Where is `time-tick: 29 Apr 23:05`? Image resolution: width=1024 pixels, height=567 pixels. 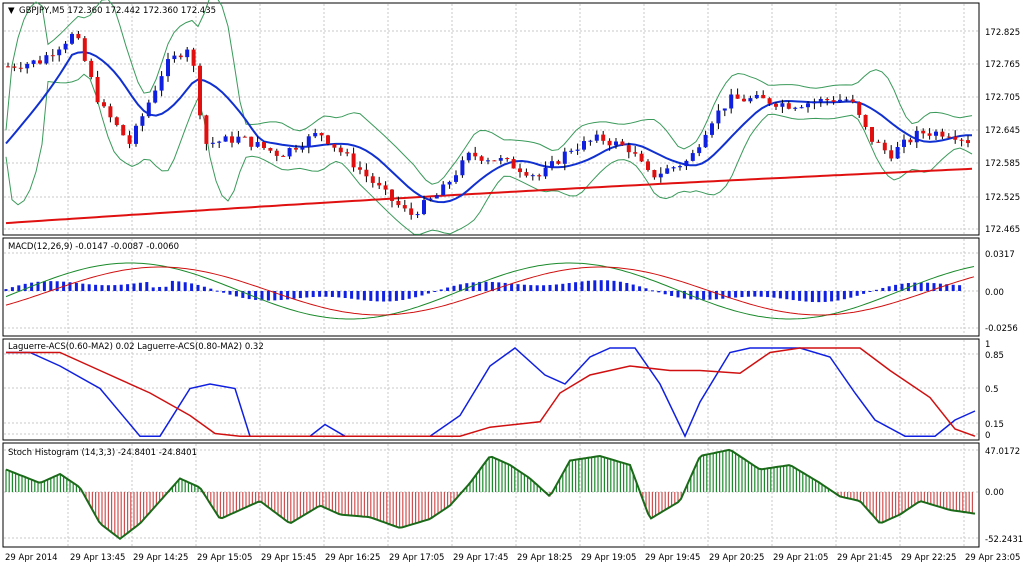 time-tick: 29 Apr 23:05 is located at coordinates (992, 558).